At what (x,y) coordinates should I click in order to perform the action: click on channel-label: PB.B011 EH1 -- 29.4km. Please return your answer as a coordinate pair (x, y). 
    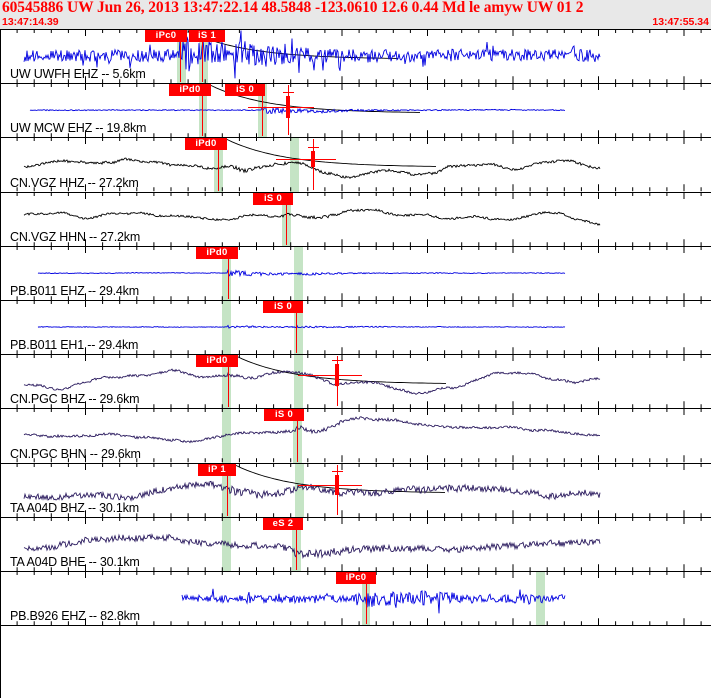
    Looking at the image, I should click on (74, 345).